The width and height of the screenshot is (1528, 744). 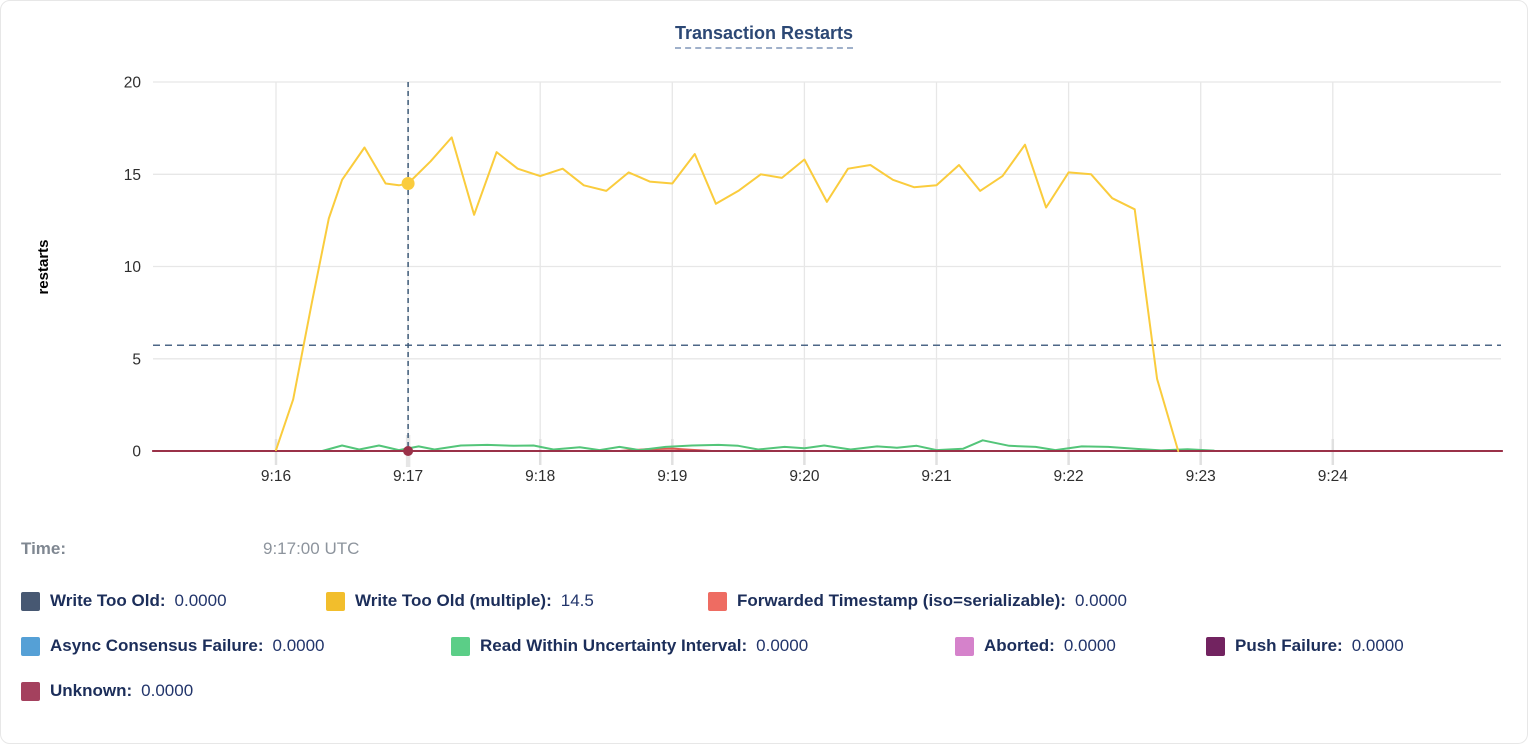 I want to click on time-value: 9:17:00 UTC, so click(x=311, y=548).